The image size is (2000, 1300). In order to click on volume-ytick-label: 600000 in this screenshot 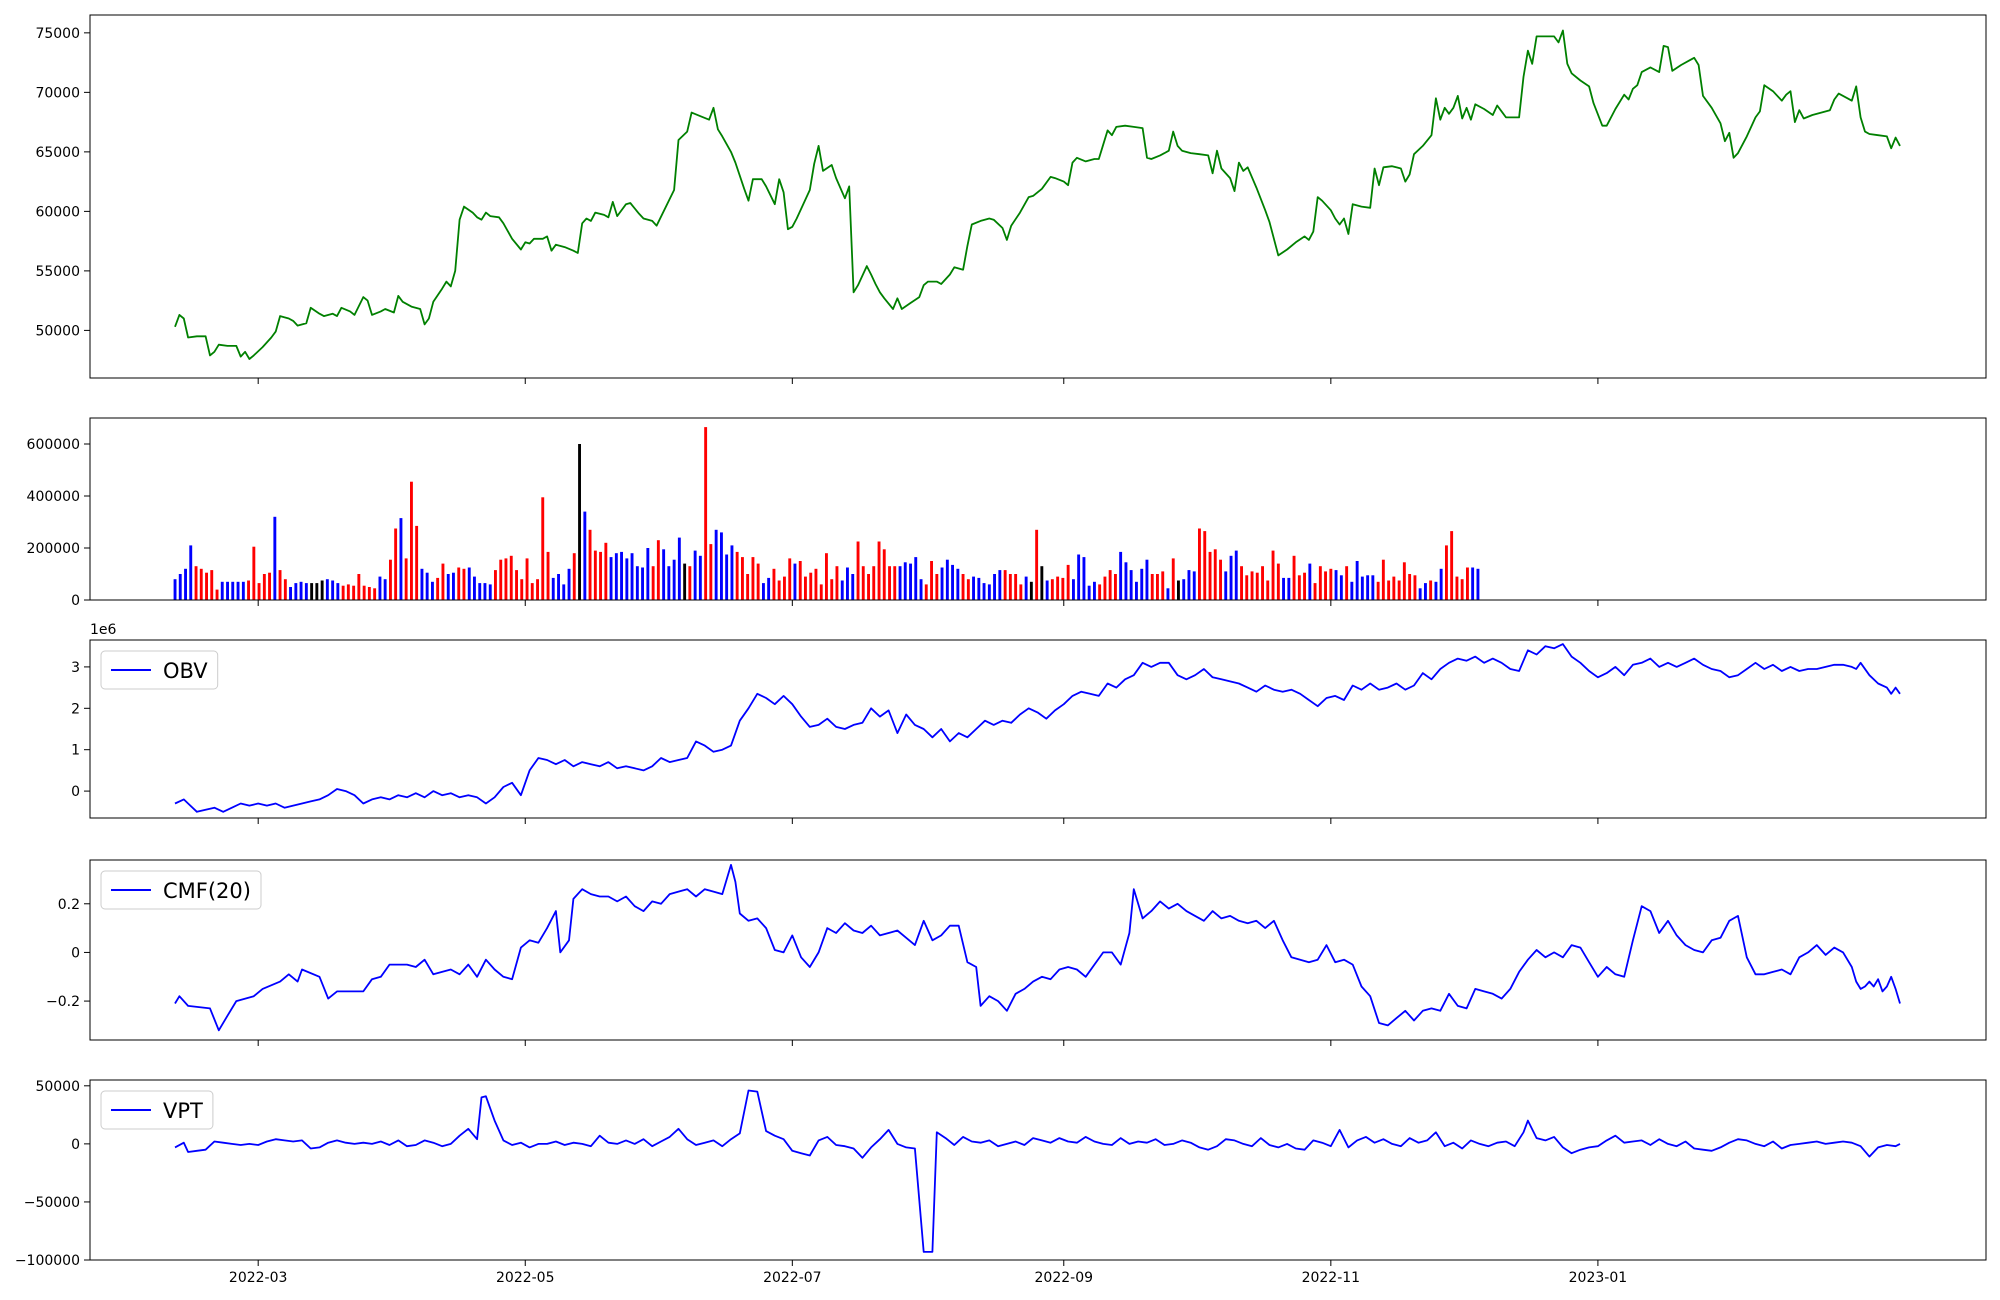, I will do `click(53, 445)`.